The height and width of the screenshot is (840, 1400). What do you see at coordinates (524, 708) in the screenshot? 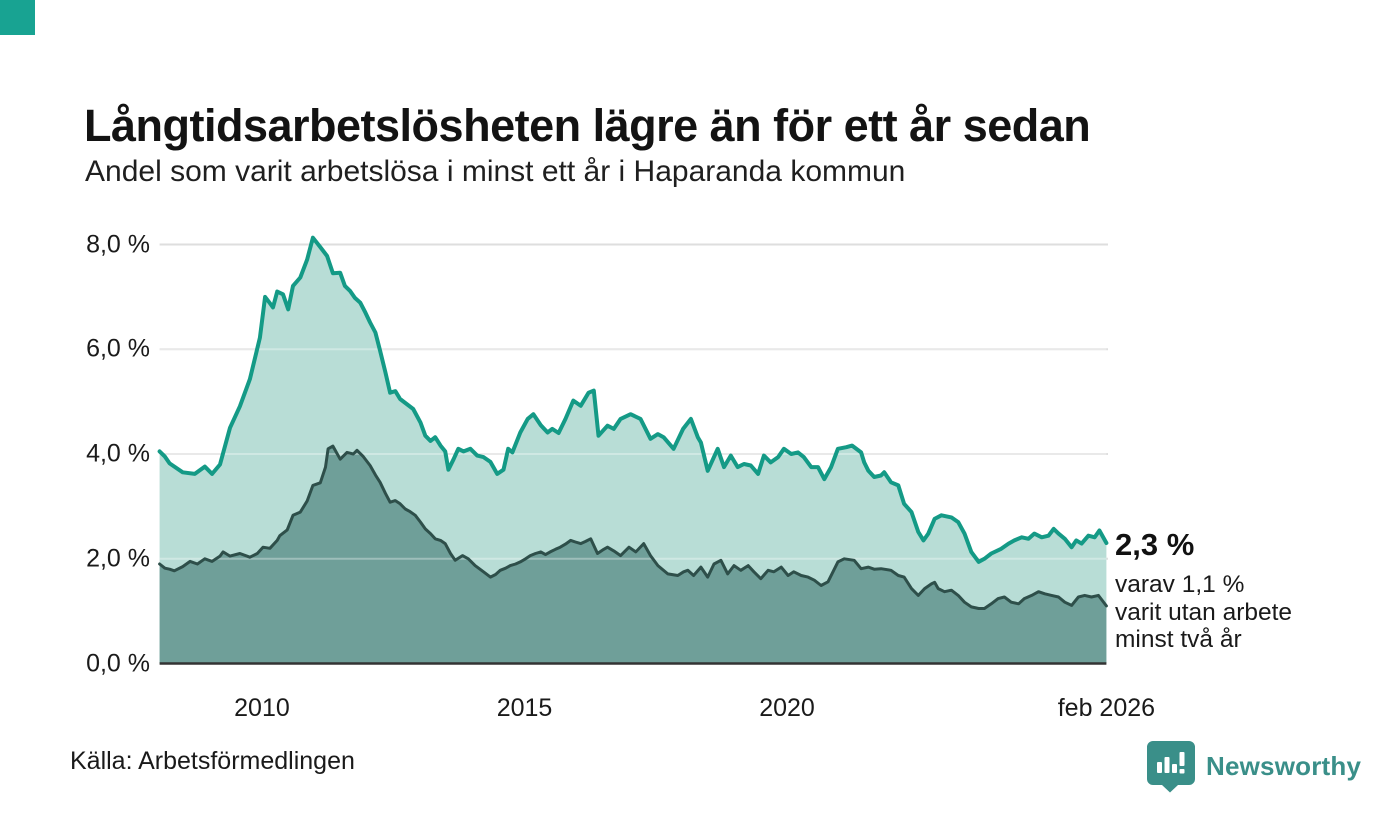
I see `x-tick-label: 2015` at bounding box center [524, 708].